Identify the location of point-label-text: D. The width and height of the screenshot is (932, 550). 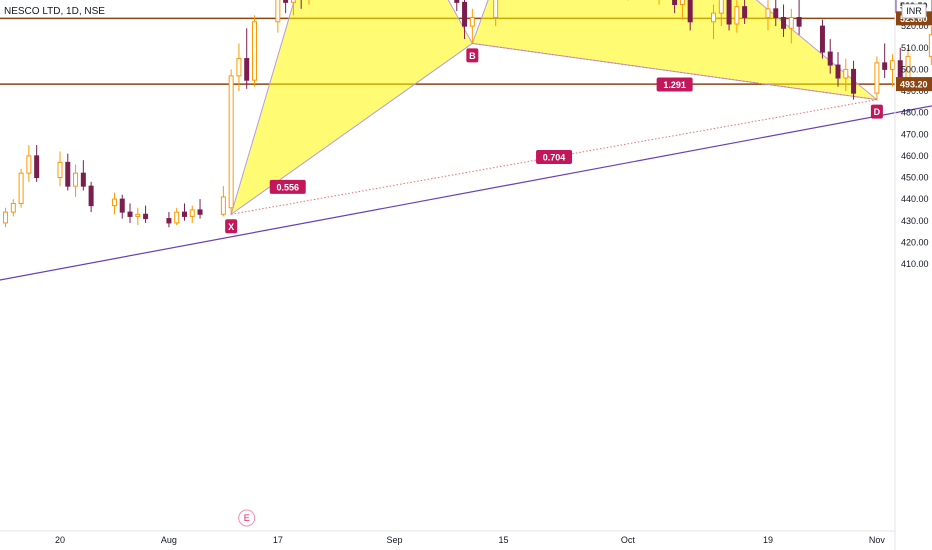
(877, 112).